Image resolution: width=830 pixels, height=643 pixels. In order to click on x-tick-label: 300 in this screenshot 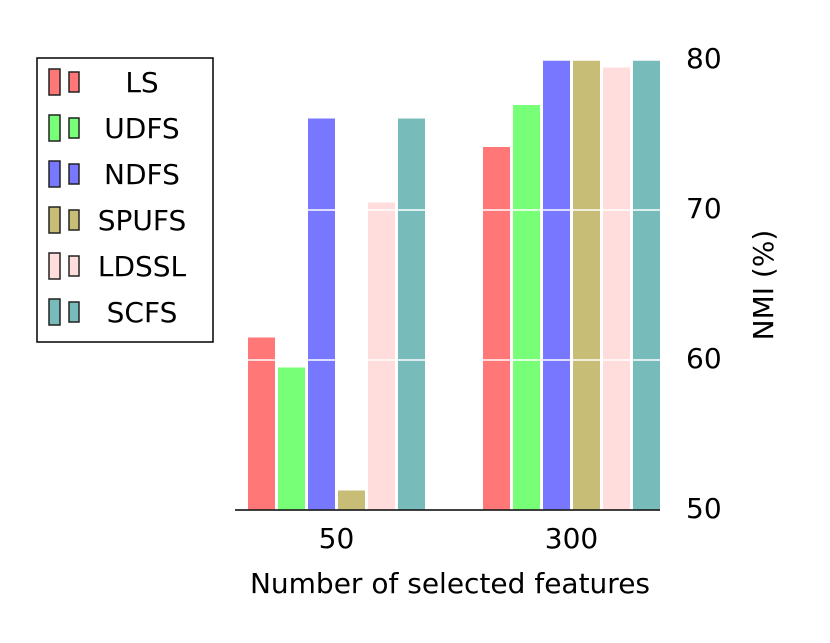, I will do `click(571, 538)`.